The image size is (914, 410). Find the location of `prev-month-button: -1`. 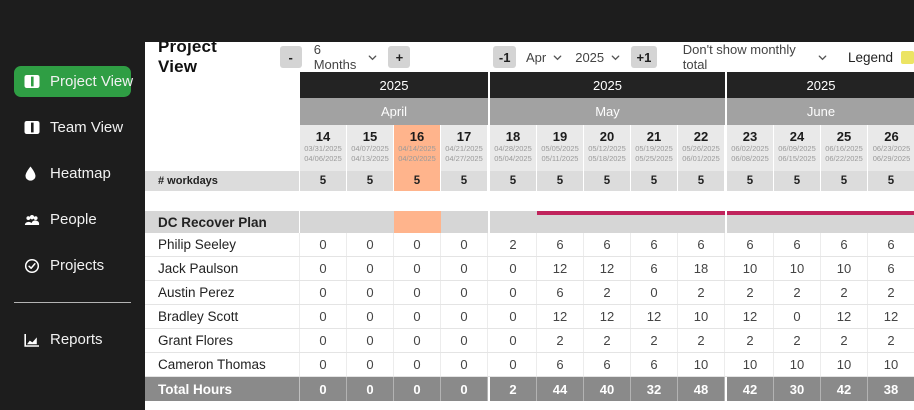

prev-month-button: -1 is located at coordinates (504, 57).